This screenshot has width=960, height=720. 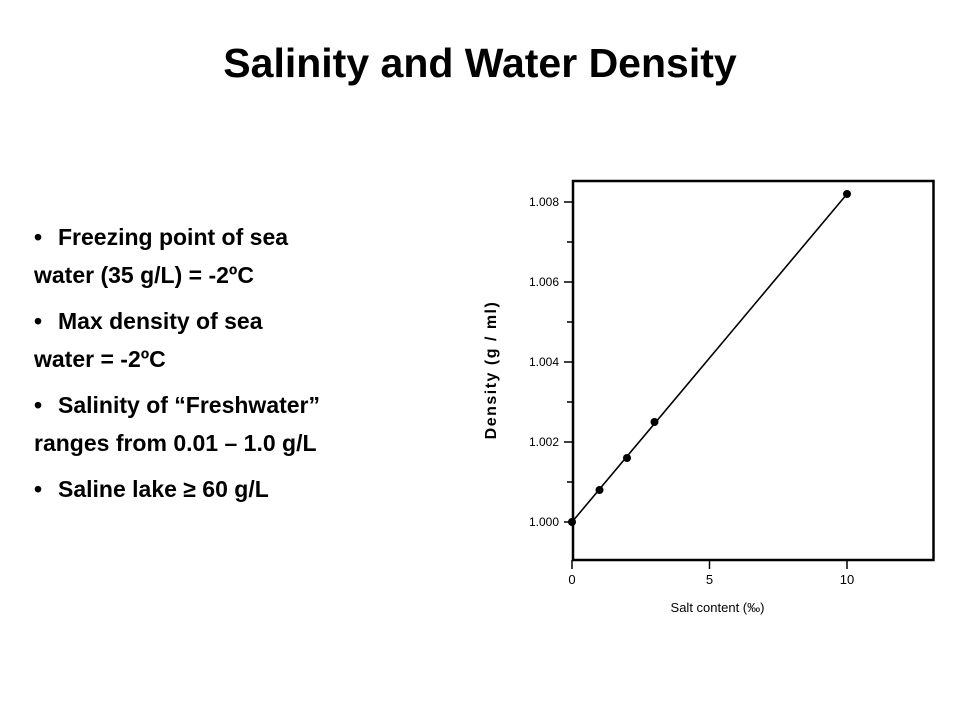 What do you see at coordinates (480, 63) in the screenshot?
I see `slide-title: Salinity and Water Density` at bounding box center [480, 63].